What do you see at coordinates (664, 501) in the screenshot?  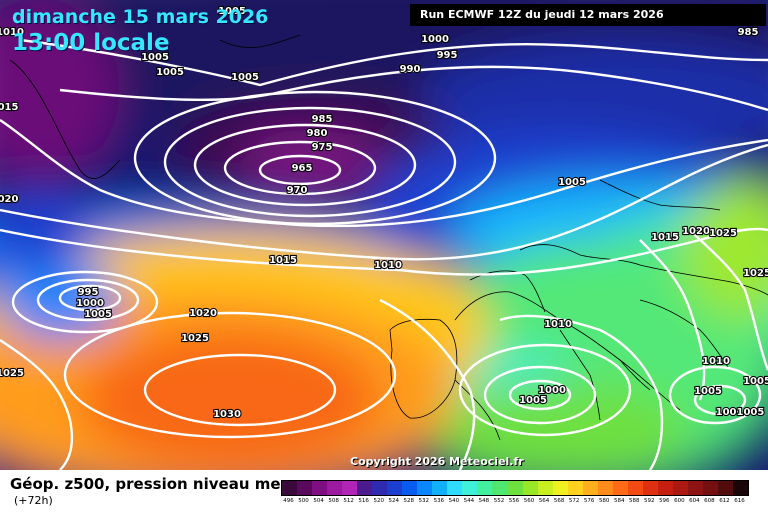 I see `scale-tick-label: 596` at bounding box center [664, 501].